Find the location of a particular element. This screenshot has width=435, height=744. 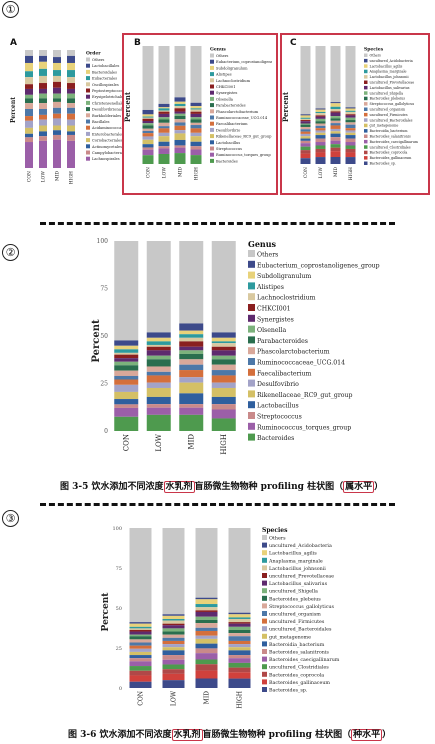

legend-entry: Ruminococcus_torques_group is located at coordinates (304, 427).